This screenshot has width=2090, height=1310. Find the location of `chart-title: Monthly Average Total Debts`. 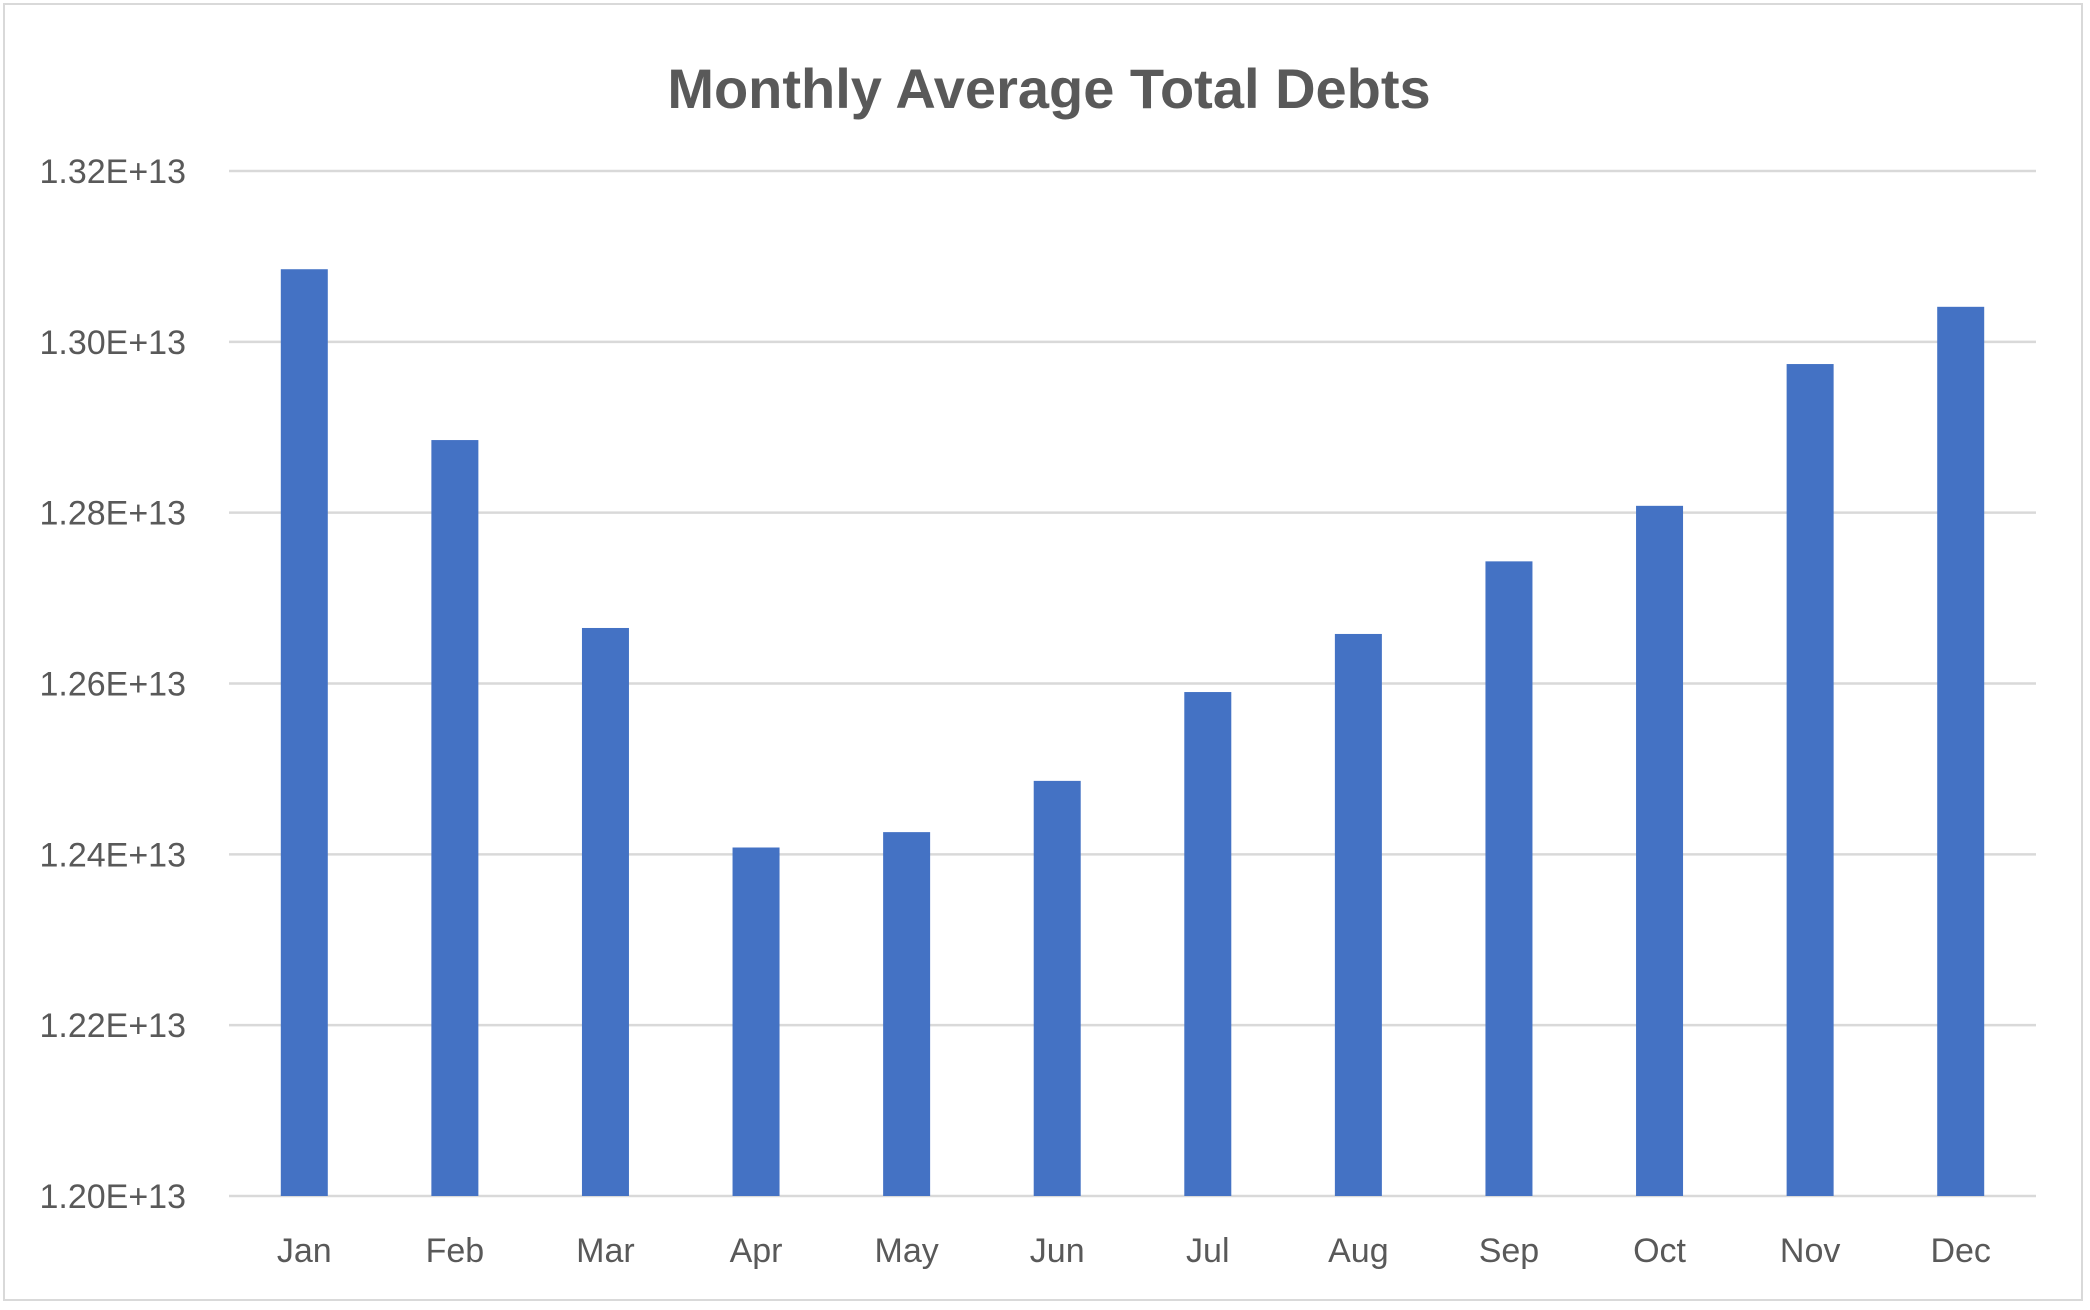

chart-title: Monthly Average Total Debts is located at coordinates (1048, 88).